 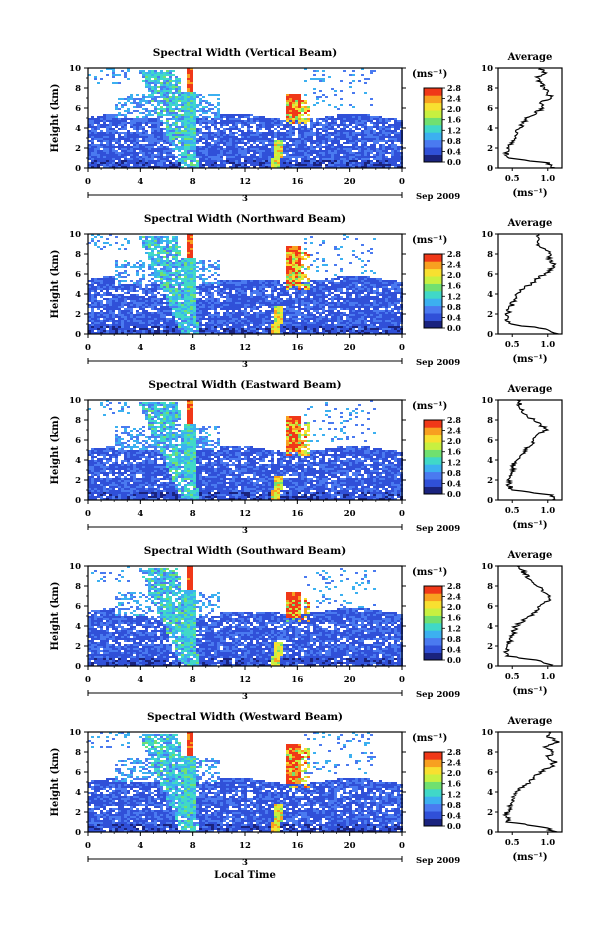 What do you see at coordinates (454, 649) in the screenshot?
I see `colorbar-tick-label: 0.4` at bounding box center [454, 649].